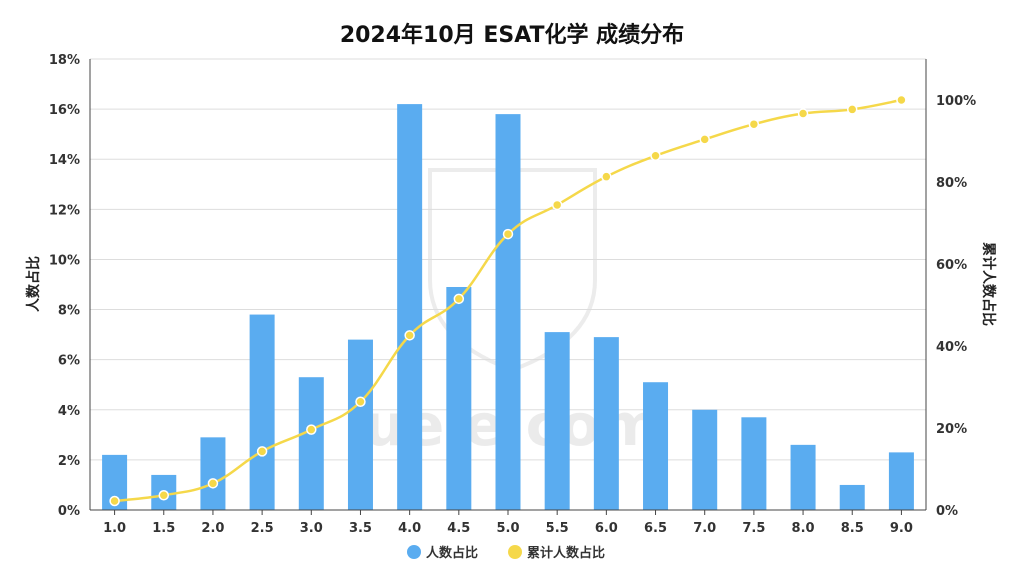 This screenshot has height=576, width=1024. I want to click on legend-marker-line, so click(515, 552).